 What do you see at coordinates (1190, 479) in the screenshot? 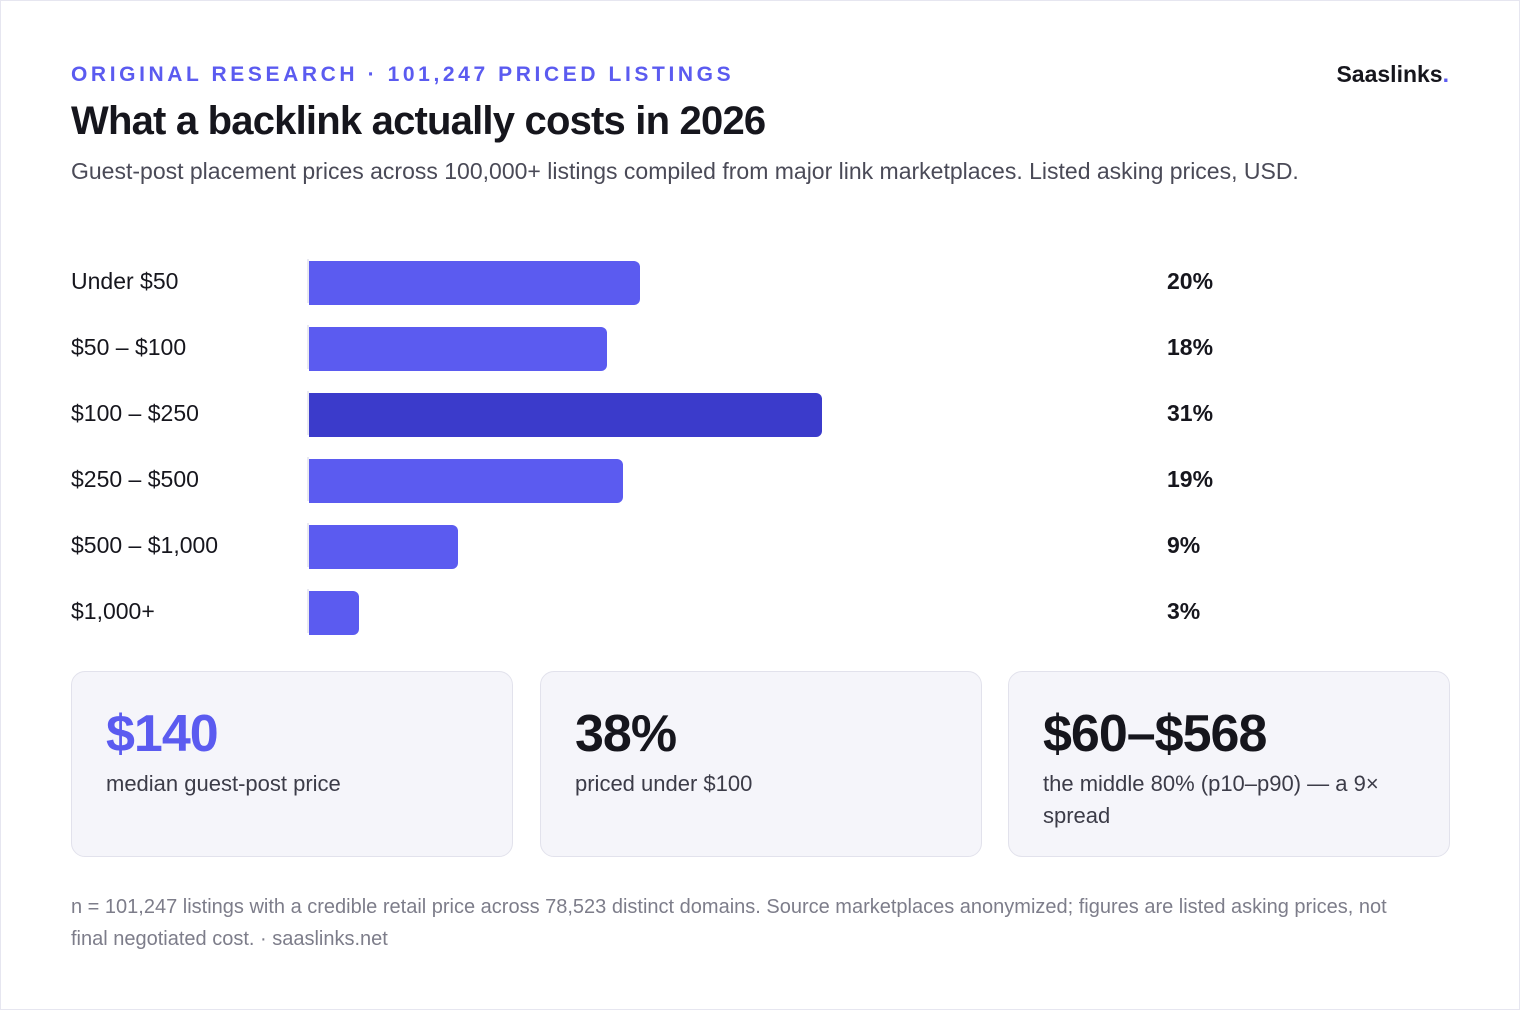
I see `value-label: 19%` at bounding box center [1190, 479].